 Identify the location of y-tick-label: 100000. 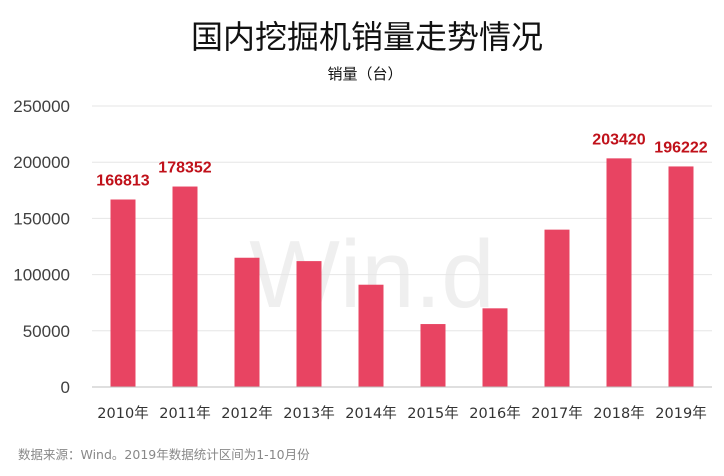
(41, 275).